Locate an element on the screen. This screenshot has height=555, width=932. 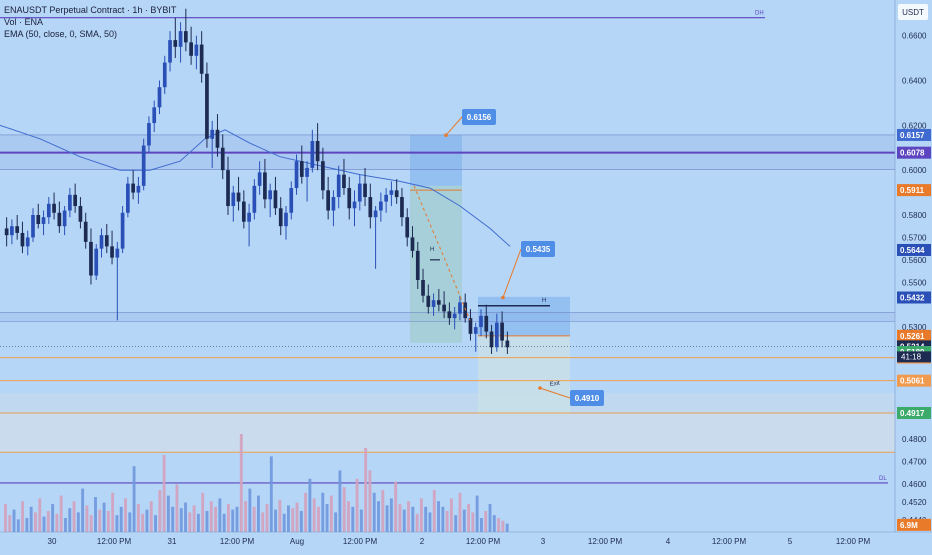
callout-target-box is located at coordinates (587, 398).